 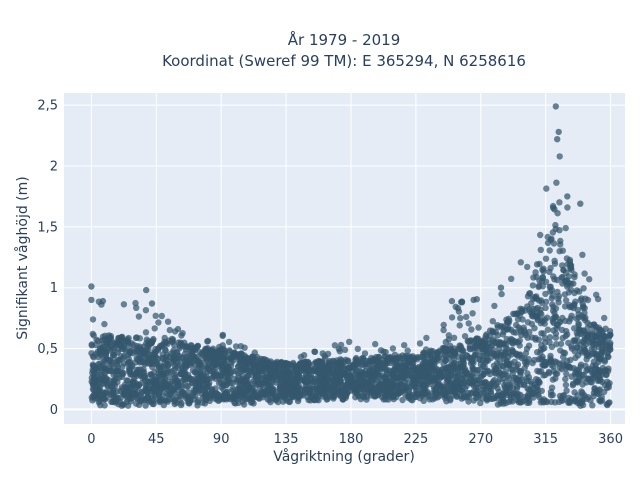 What do you see at coordinates (344, 39) in the screenshot?
I see `chart-title-line1: År 1979 - 2019` at bounding box center [344, 39].